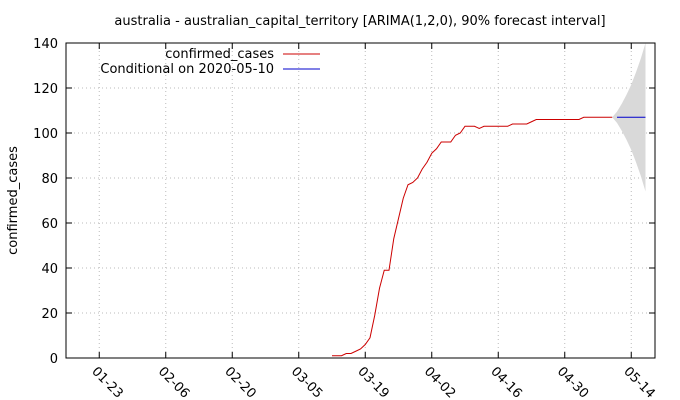 The image size is (680, 400). Describe the element at coordinates (49, 224) in the screenshot. I see `y-tick-label: 60` at that location.